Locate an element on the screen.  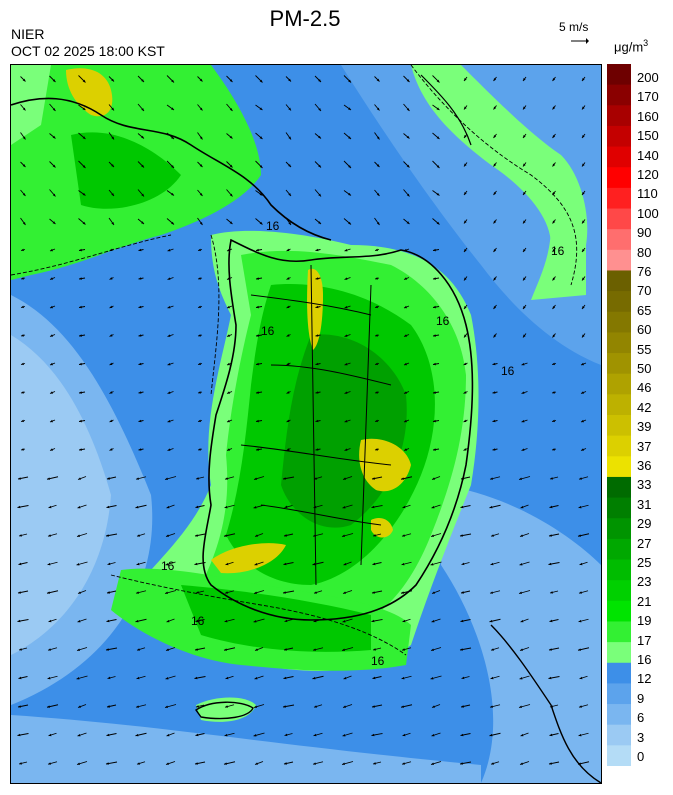
north-pale-fringe is located at coordinates (31, 105).